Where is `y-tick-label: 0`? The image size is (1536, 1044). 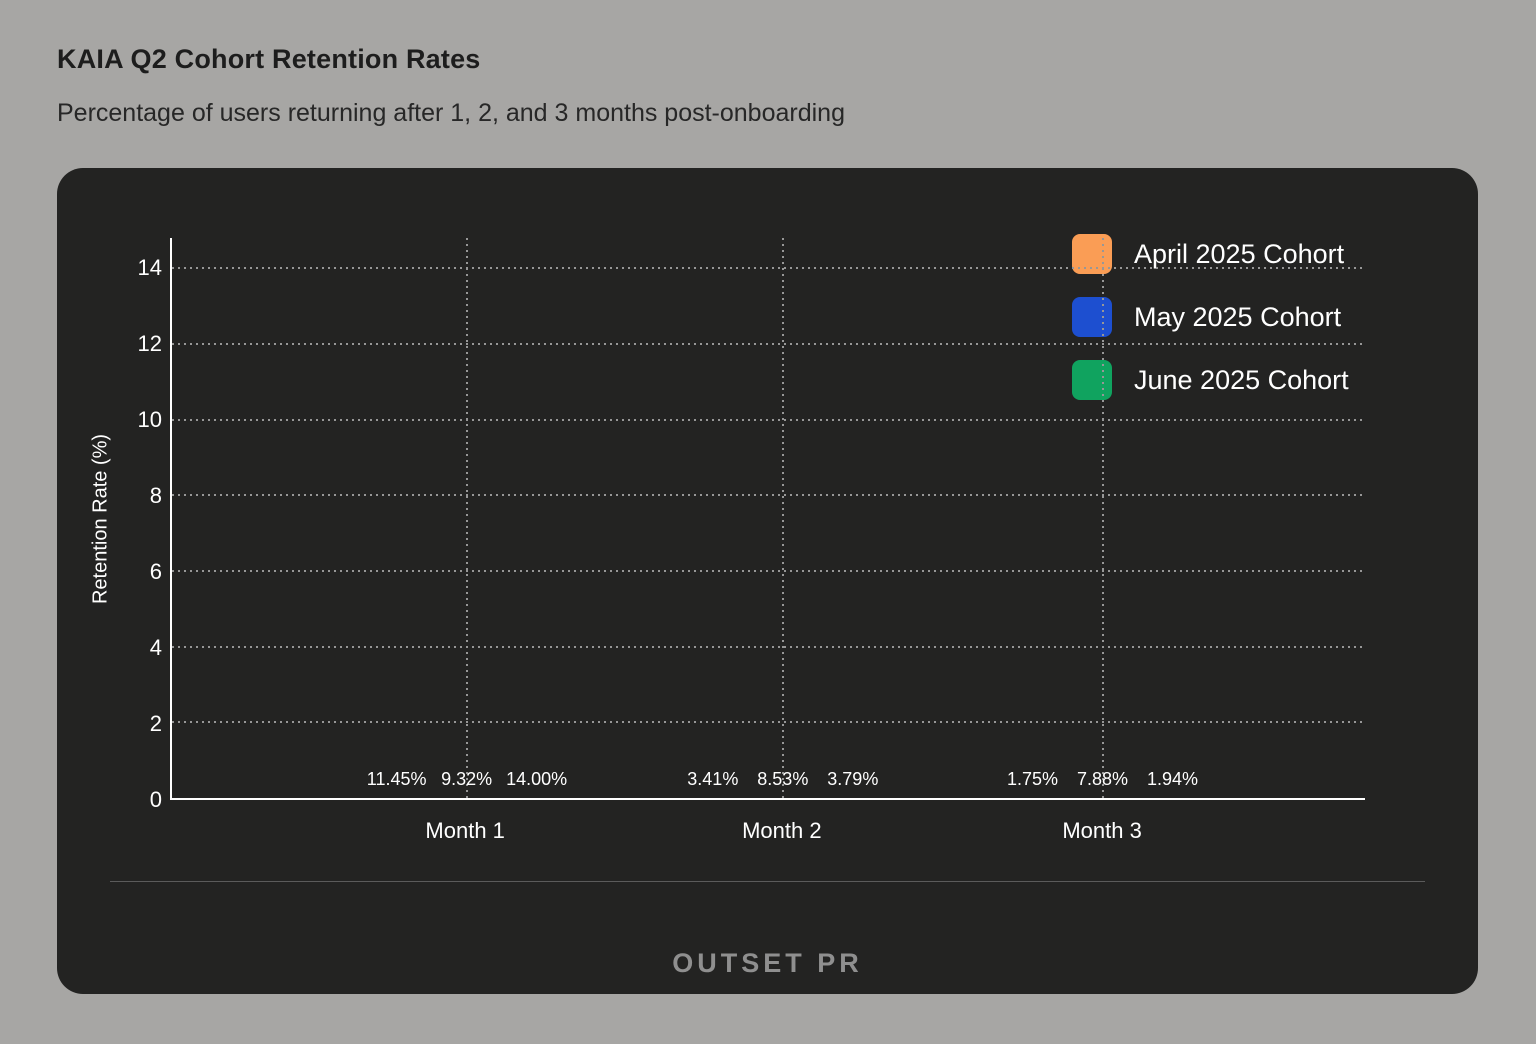
y-tick-label: 0 is located at coordinates (155, 799).